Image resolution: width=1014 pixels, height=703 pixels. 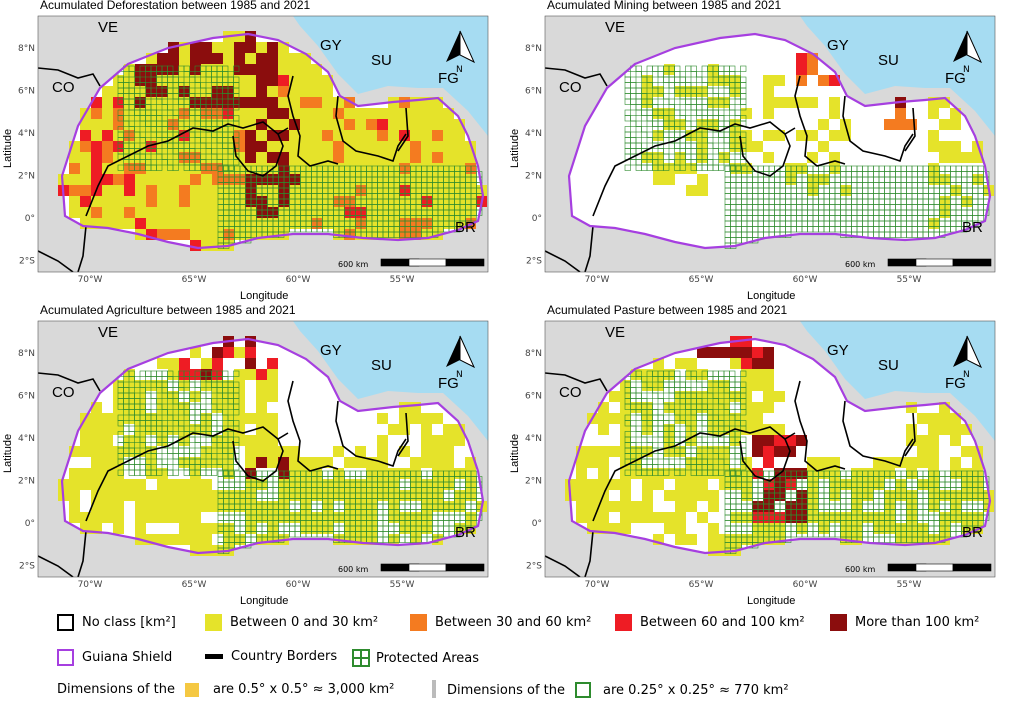 What do you see at coordinates (108, 332) in the screenshot?
I see `country-label-ve: VE` at bounding box center [108, 332].